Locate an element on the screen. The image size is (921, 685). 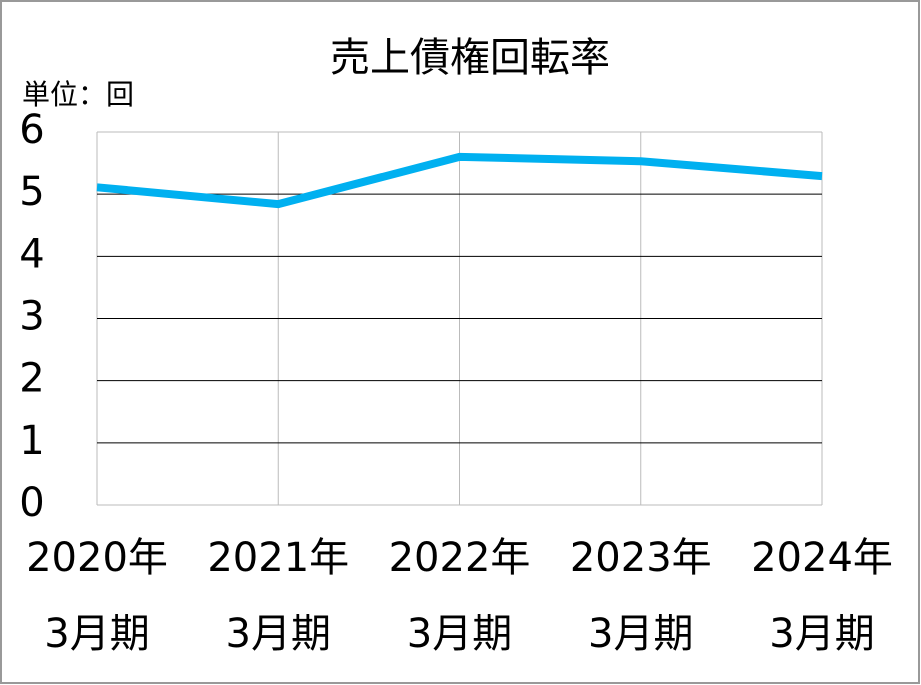
y-tick-label: 4 is located at coordinates (31, 254).